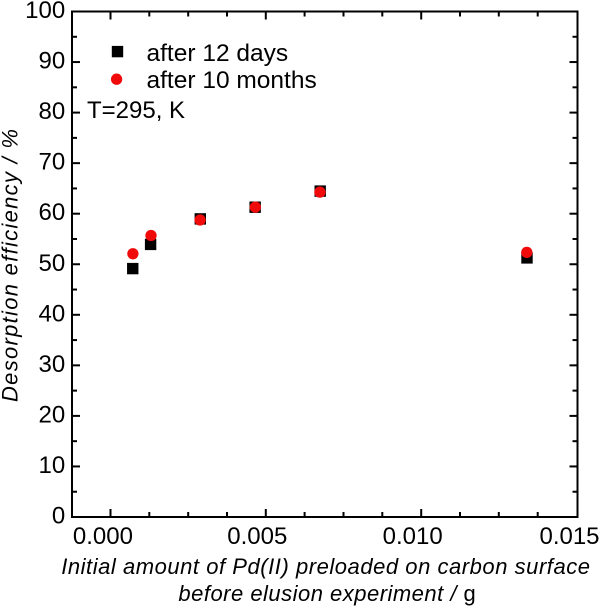 The image size is (600, 611). Describe the element at coordinates (51, 313) in the screenshot. I see `svg-text: 40` at that location.